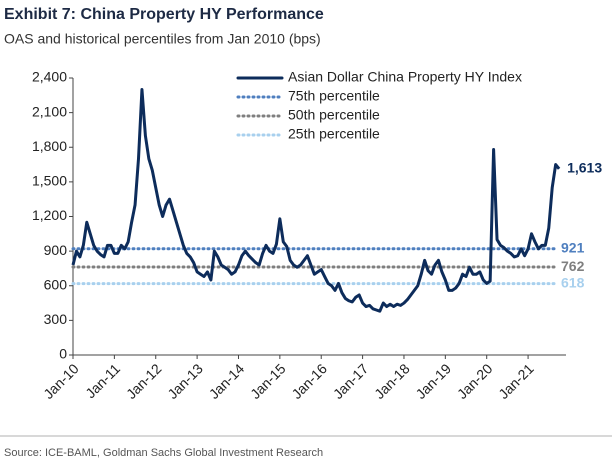 Image resolution: width=612 pixels, height=468 pixels. What do you see at coordinates (56, 284) in the screenshot?
I see `y-tick-label: 600` at bounding box center [56, 284].